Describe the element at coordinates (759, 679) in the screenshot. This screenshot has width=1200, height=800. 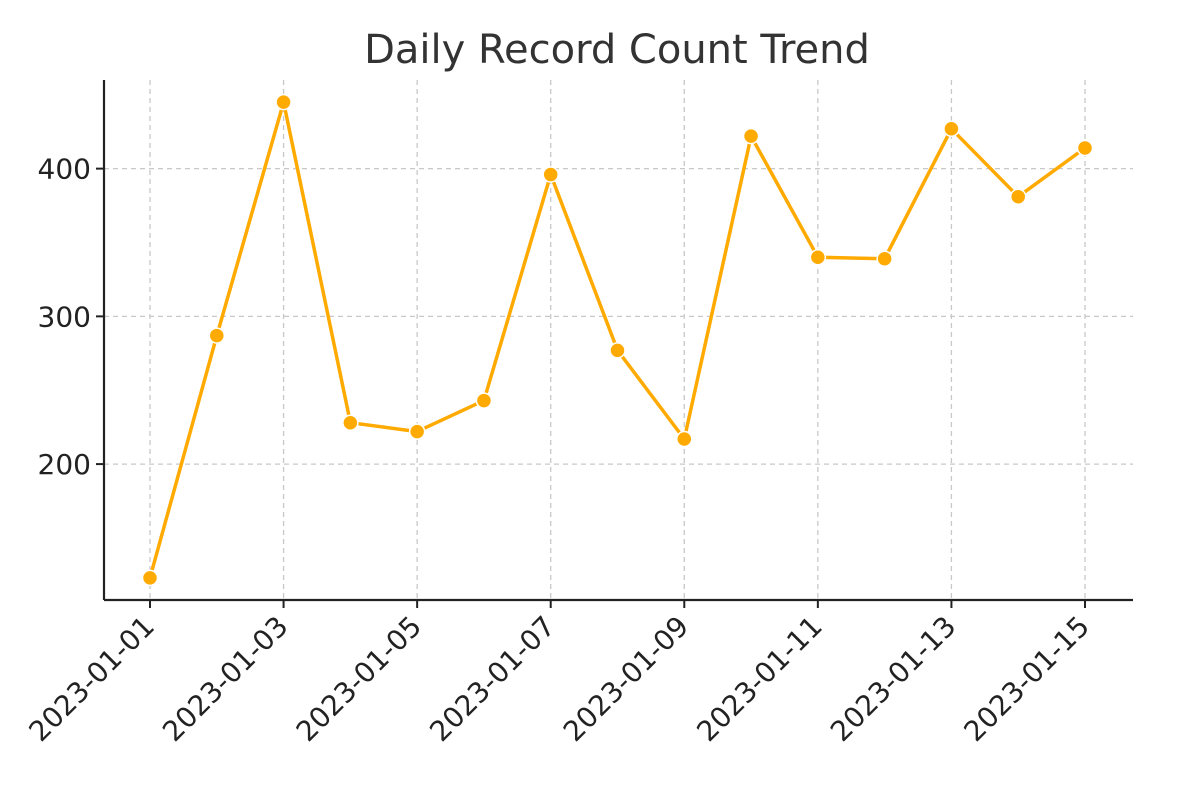
I see `x-tick-label: 2023-01-11` at that location.